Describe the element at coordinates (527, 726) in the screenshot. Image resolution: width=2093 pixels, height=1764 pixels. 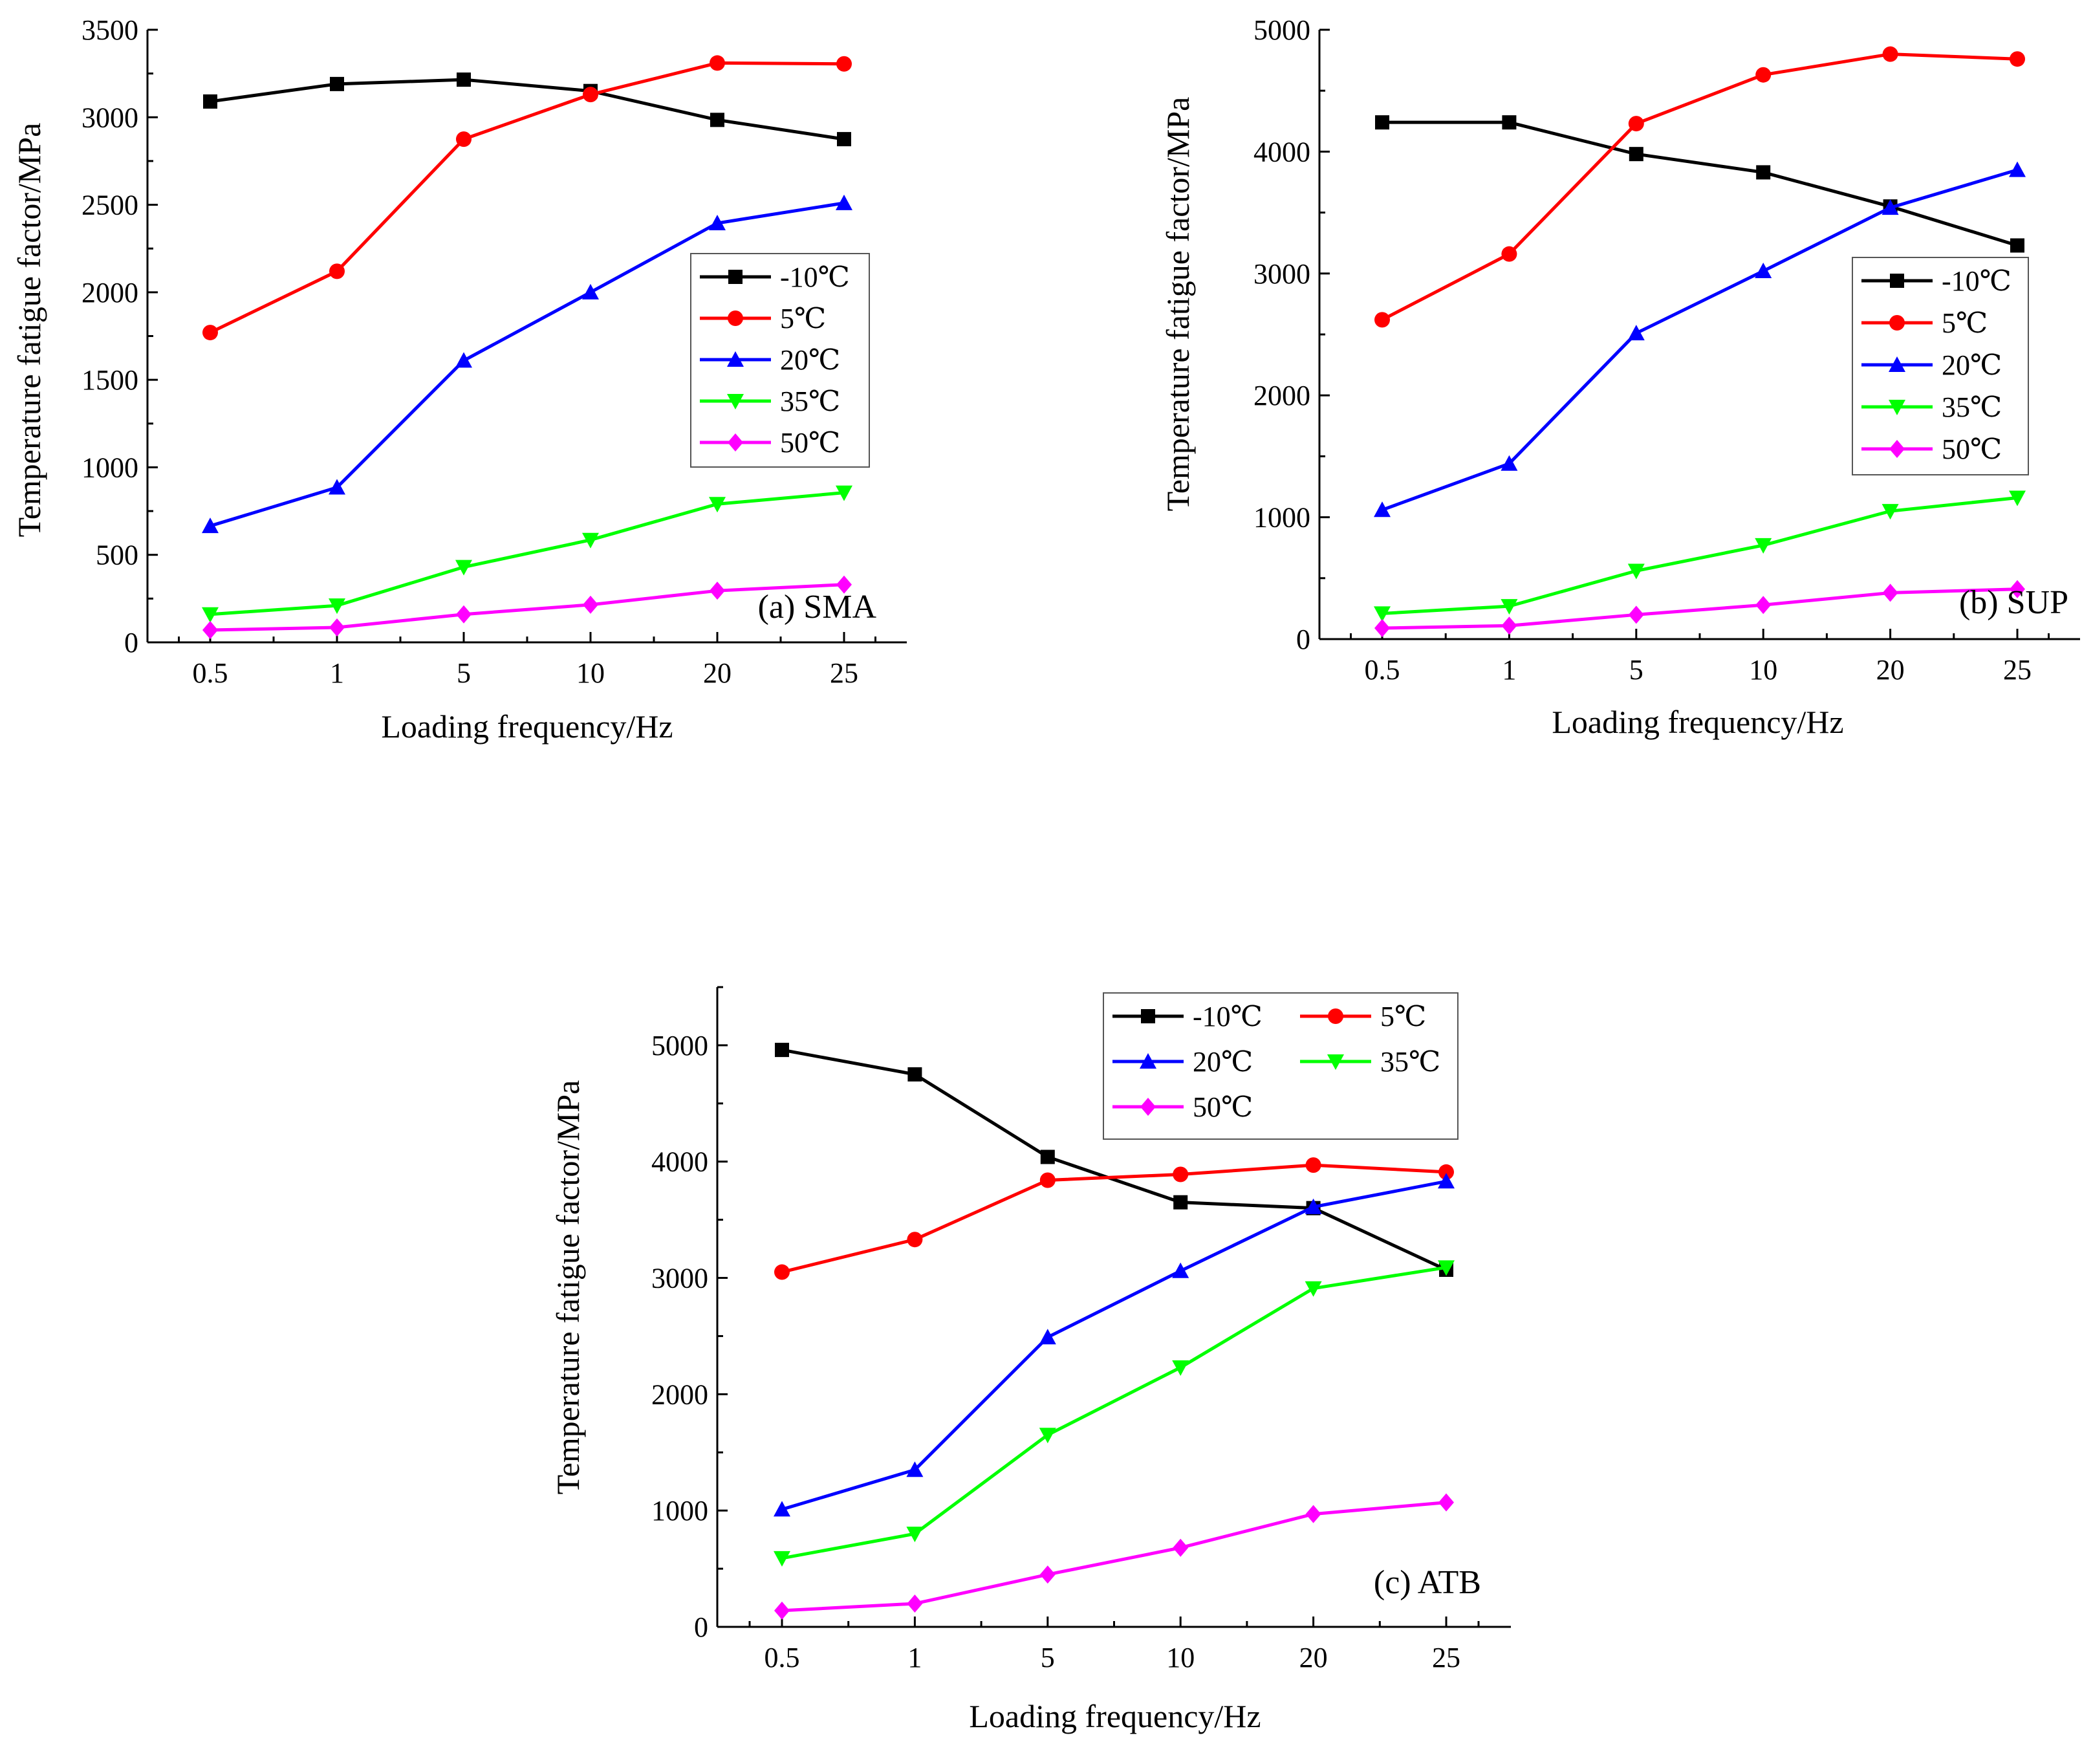
I see `x-axis-title-a: Loading frequency/Hz` at that location.